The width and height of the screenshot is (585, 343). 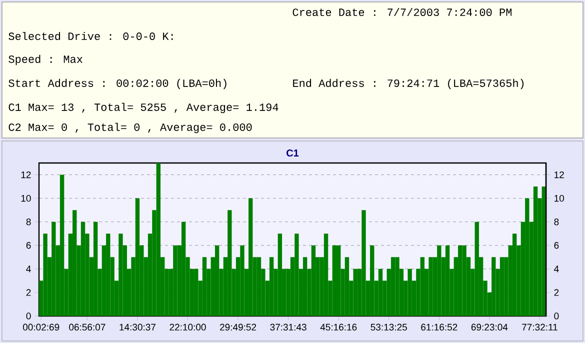 What do you see at coordinates (408, 84) in the screenshot?
I see `text: End Address : 79:24:71 (LBA=57365h)` at bounding box center [408, 84].